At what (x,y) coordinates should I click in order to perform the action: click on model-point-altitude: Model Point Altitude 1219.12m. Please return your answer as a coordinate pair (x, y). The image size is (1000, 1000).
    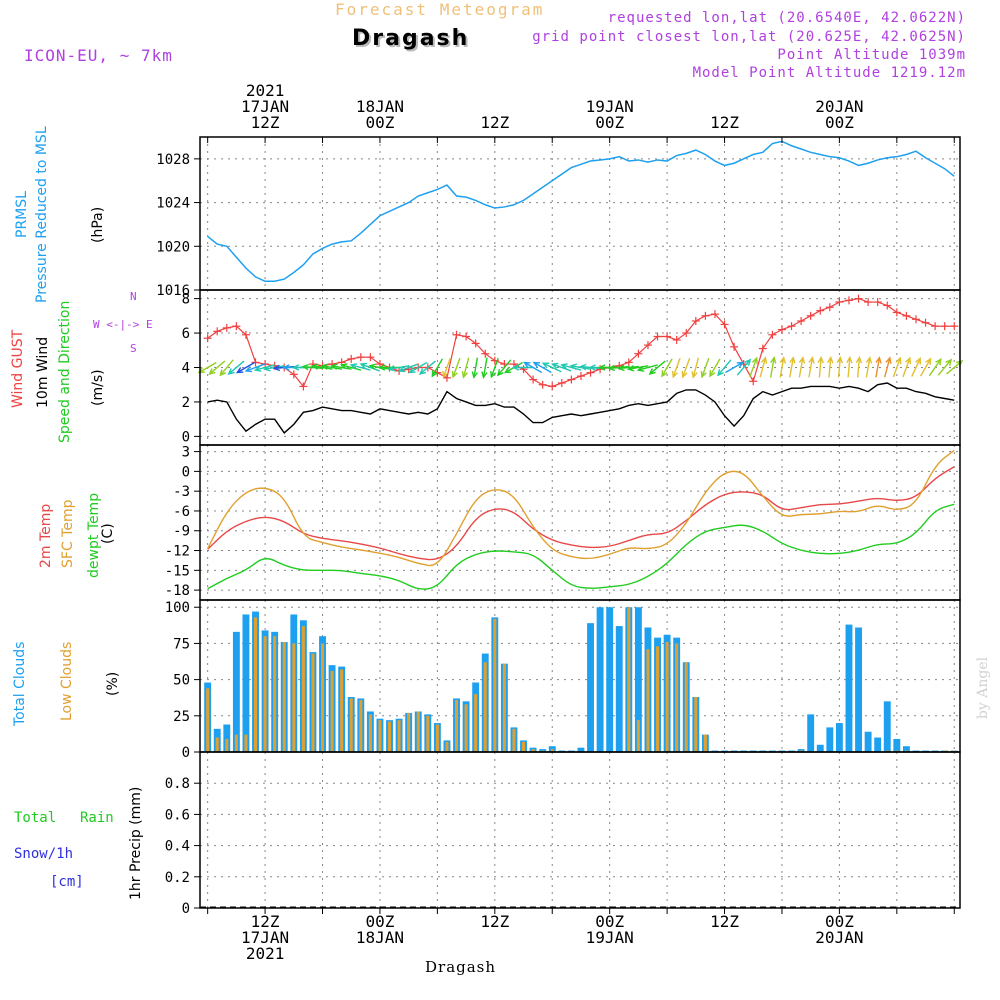
    Looking at the image, I should click on (829, 73).